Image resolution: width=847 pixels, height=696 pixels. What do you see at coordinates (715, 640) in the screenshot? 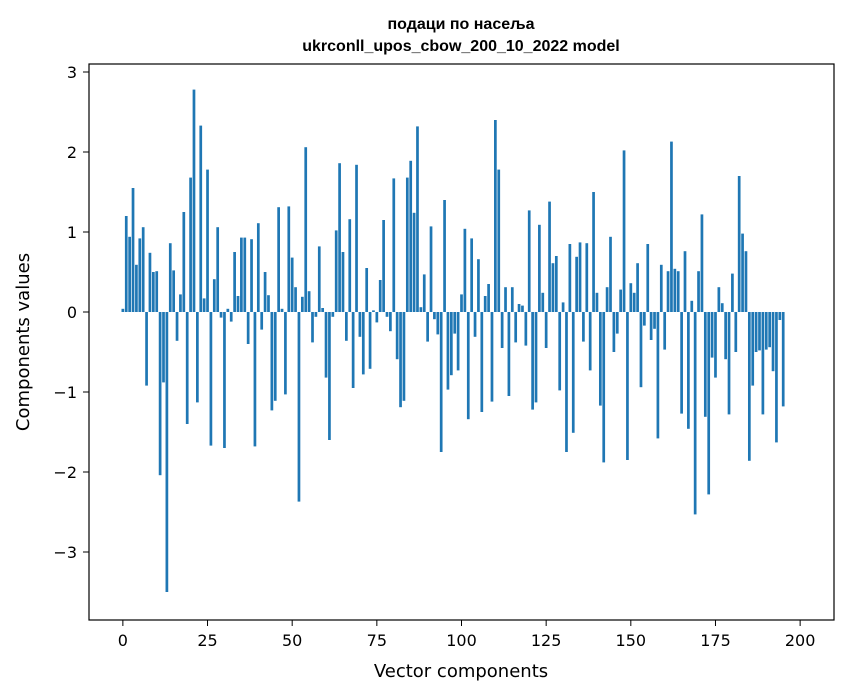
I see `x-tick-label-175: 175` at bounding box center [715, 640].